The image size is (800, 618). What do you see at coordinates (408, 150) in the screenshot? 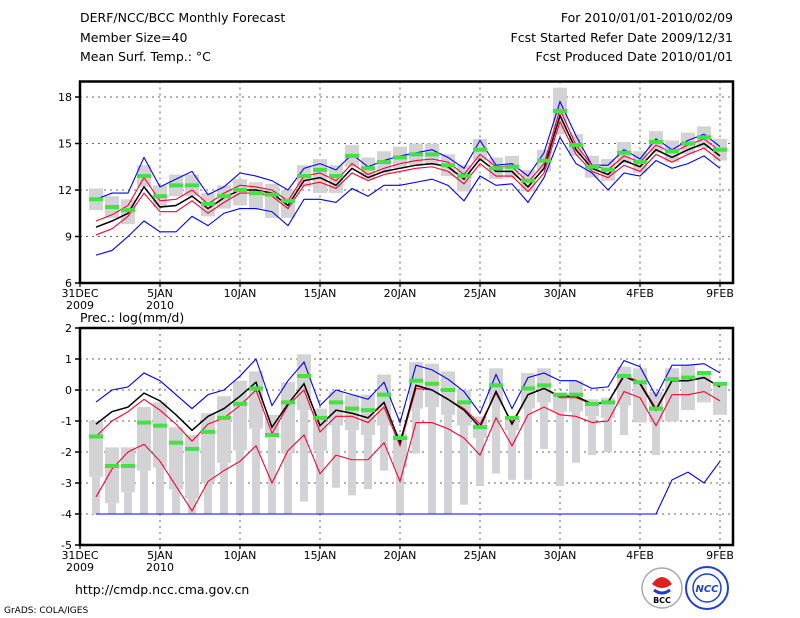
I see `temp-max-line` at bounding box center [408, 150].